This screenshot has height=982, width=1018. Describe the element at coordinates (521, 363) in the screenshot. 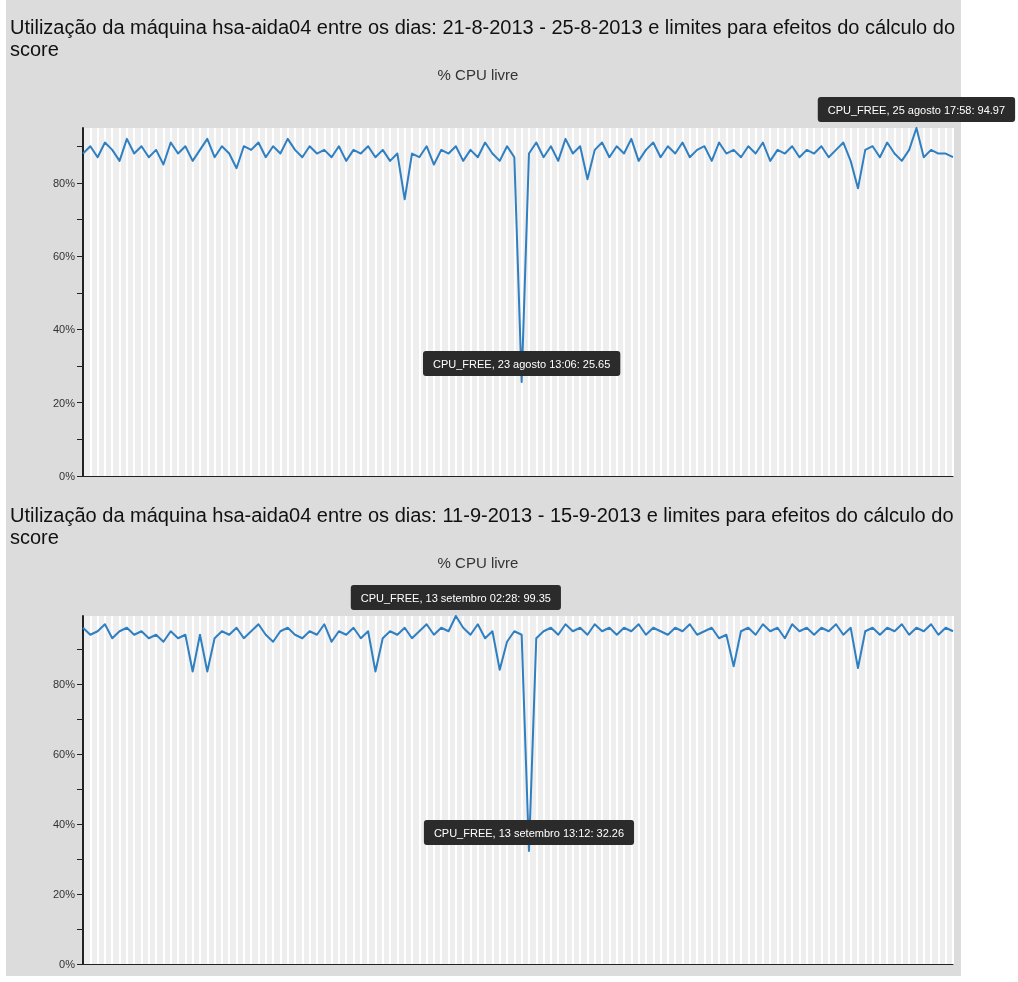

I see `annotation: CPU_FREE, 23 agosto 13:06: 25.65` at that location.